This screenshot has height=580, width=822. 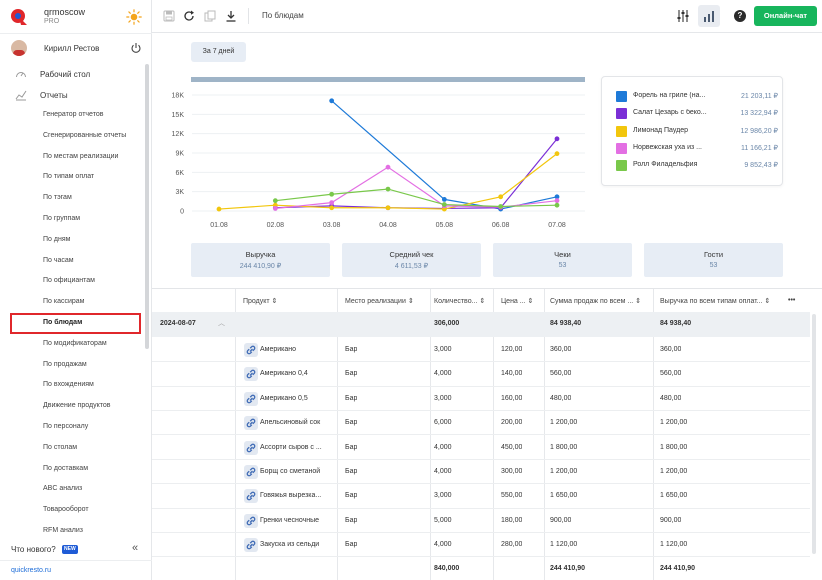 I want to click on collapse-sidebar-button: «, so click(x=135, y=548).